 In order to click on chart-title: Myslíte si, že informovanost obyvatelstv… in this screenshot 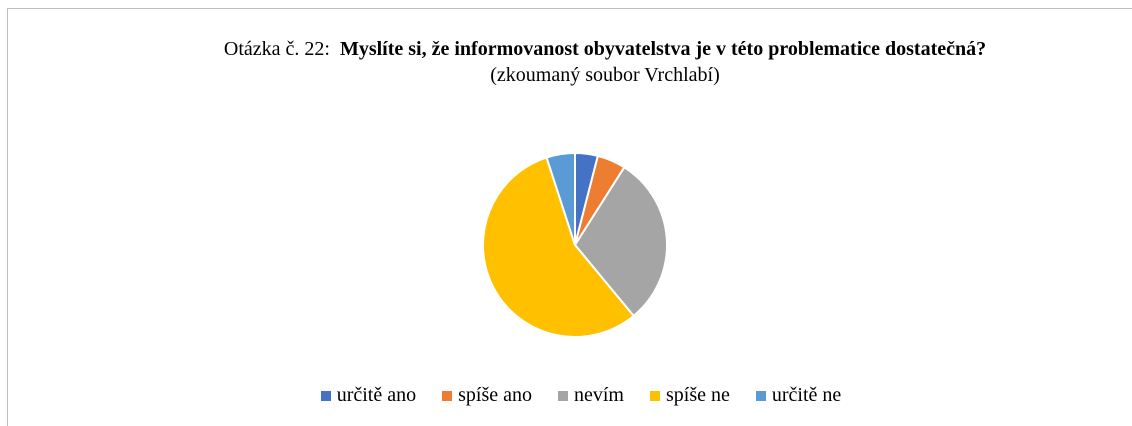, I will do `click(663, 49)`.